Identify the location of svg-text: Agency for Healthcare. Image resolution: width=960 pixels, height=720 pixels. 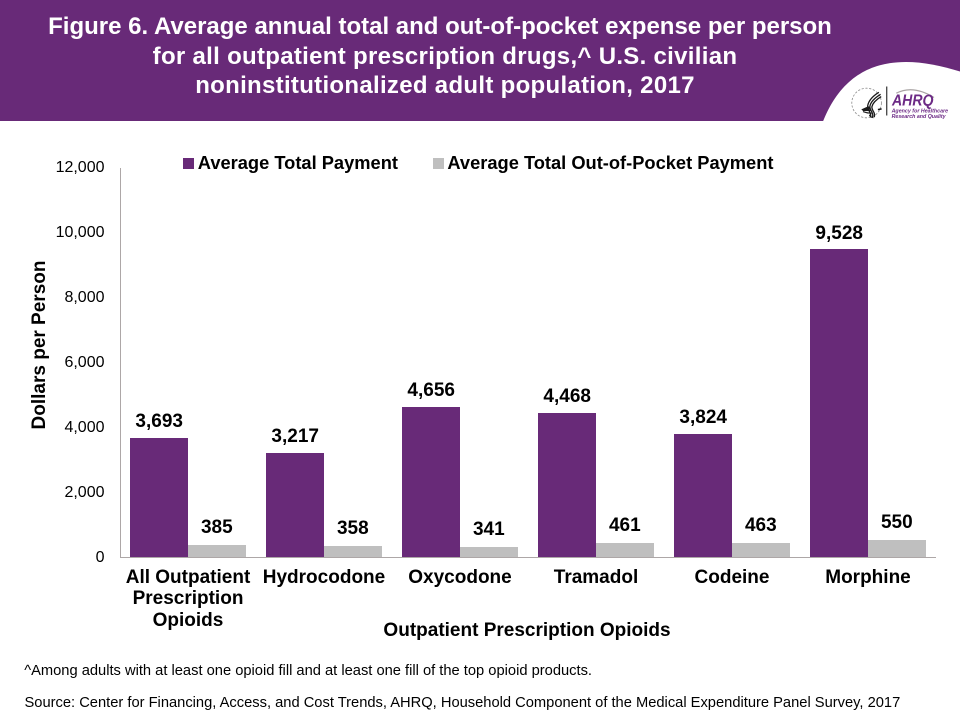
(919, 111).